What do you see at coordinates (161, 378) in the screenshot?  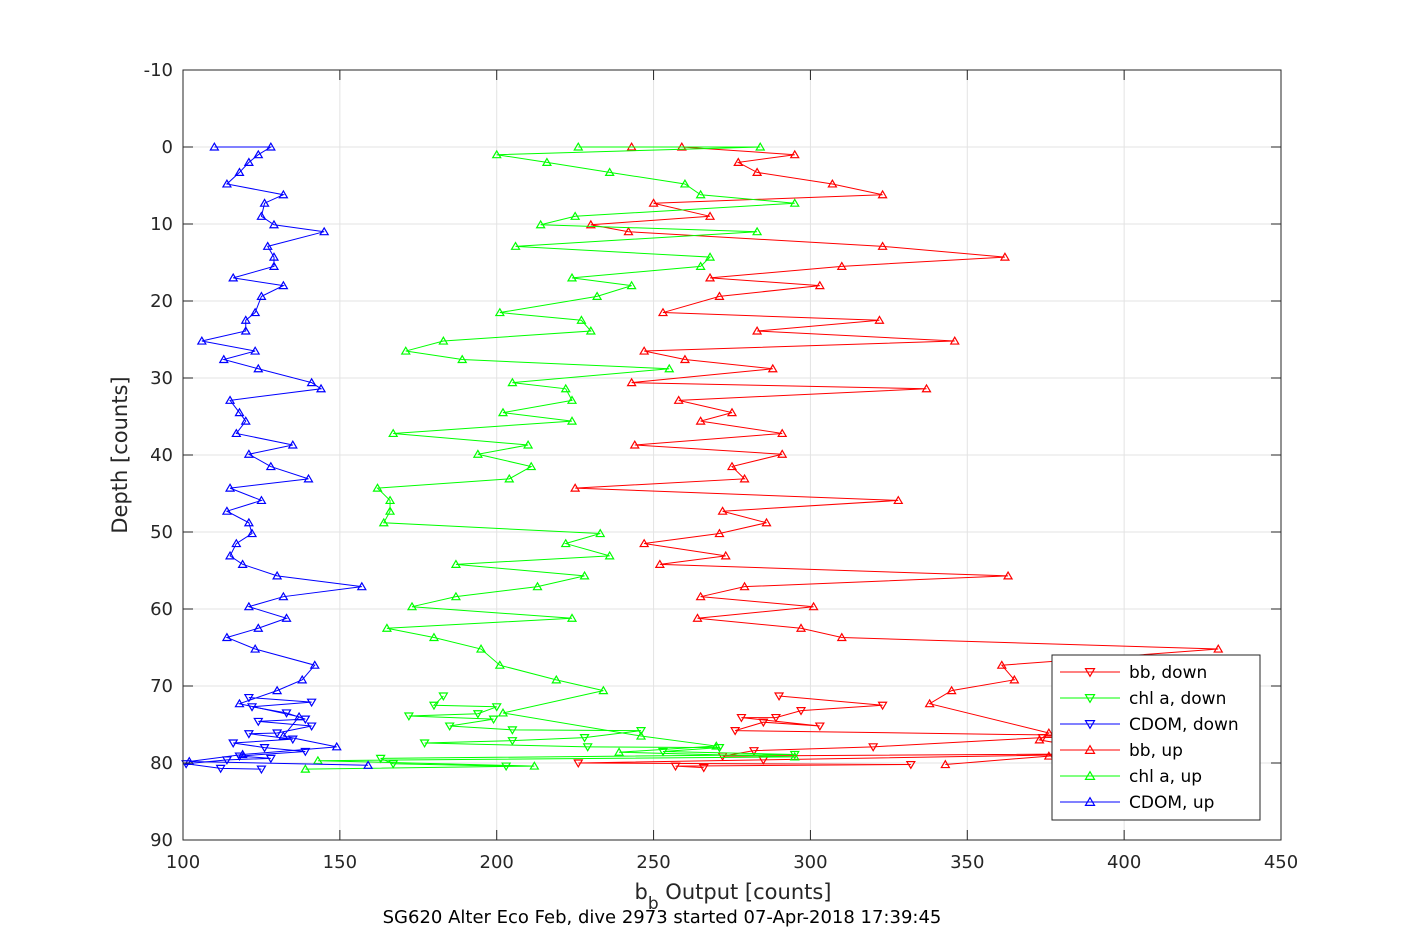 I see `y-tick-label: 30` at bounding box center [161, 378].